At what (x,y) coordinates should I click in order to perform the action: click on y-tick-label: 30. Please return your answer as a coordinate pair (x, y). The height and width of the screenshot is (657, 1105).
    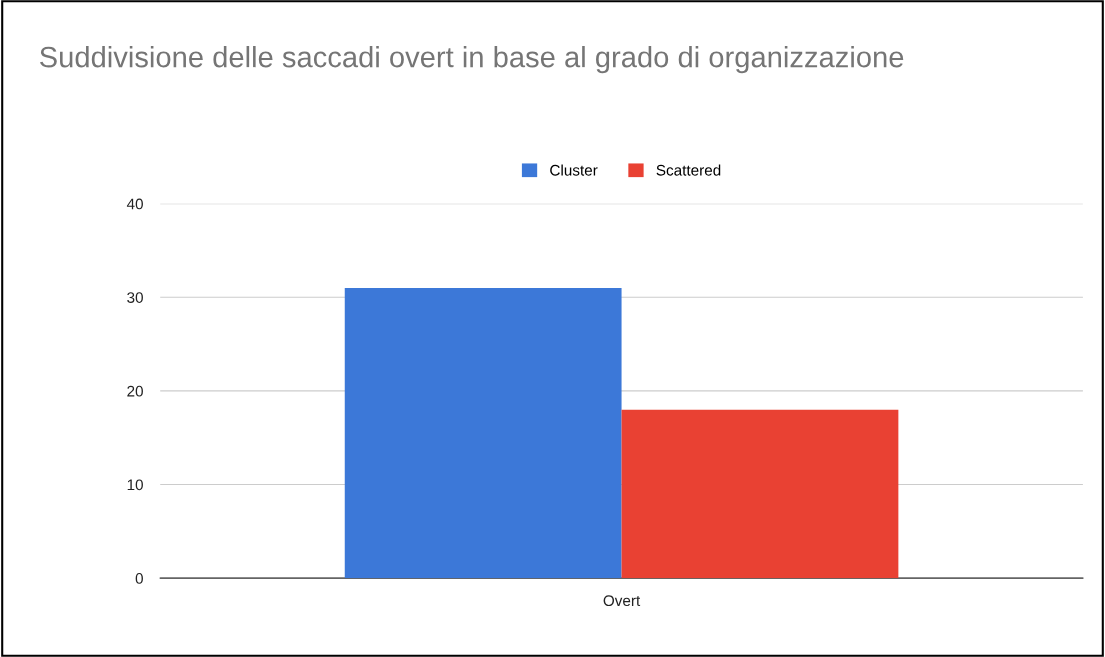
    Looking at the image, I should click on (135, 297).